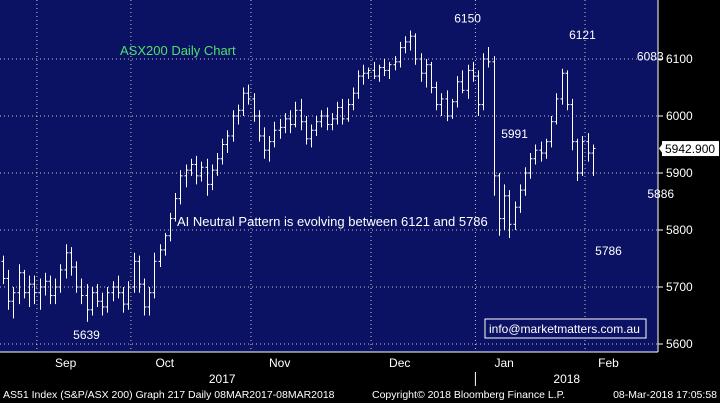 The width and height of the screenshot is (720, 403). I want to click on y-tick-label: 5900, so click(679, 173).